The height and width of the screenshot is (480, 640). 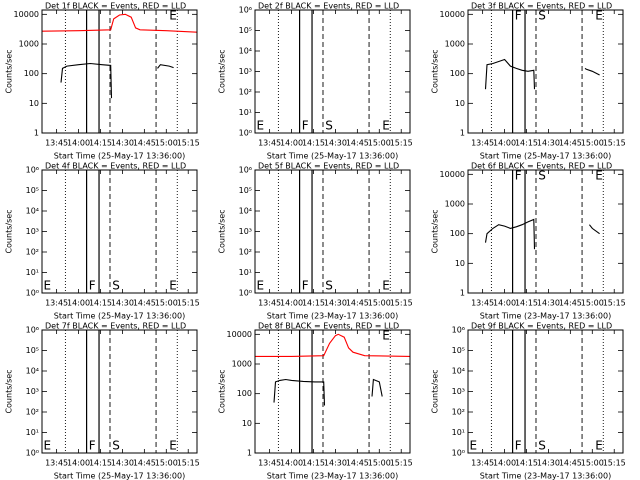 What do you see at coordinates (541, 166) in the screenshot?
I see `panel-title: Det 6f BLACK = Events, RED = LLD` at bounding box center [541, 166].